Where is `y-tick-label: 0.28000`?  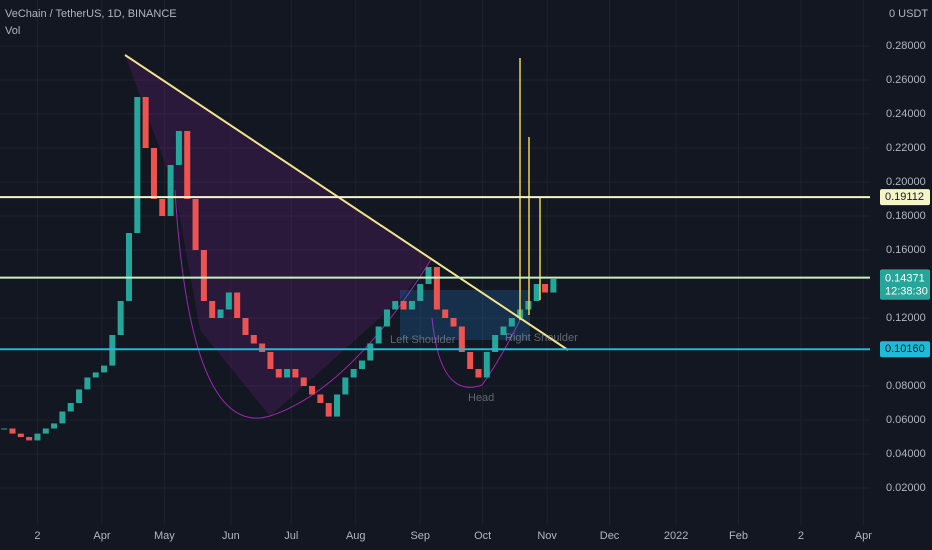
y-tick-label: 0.28000 is located at coordinates (906, 46).